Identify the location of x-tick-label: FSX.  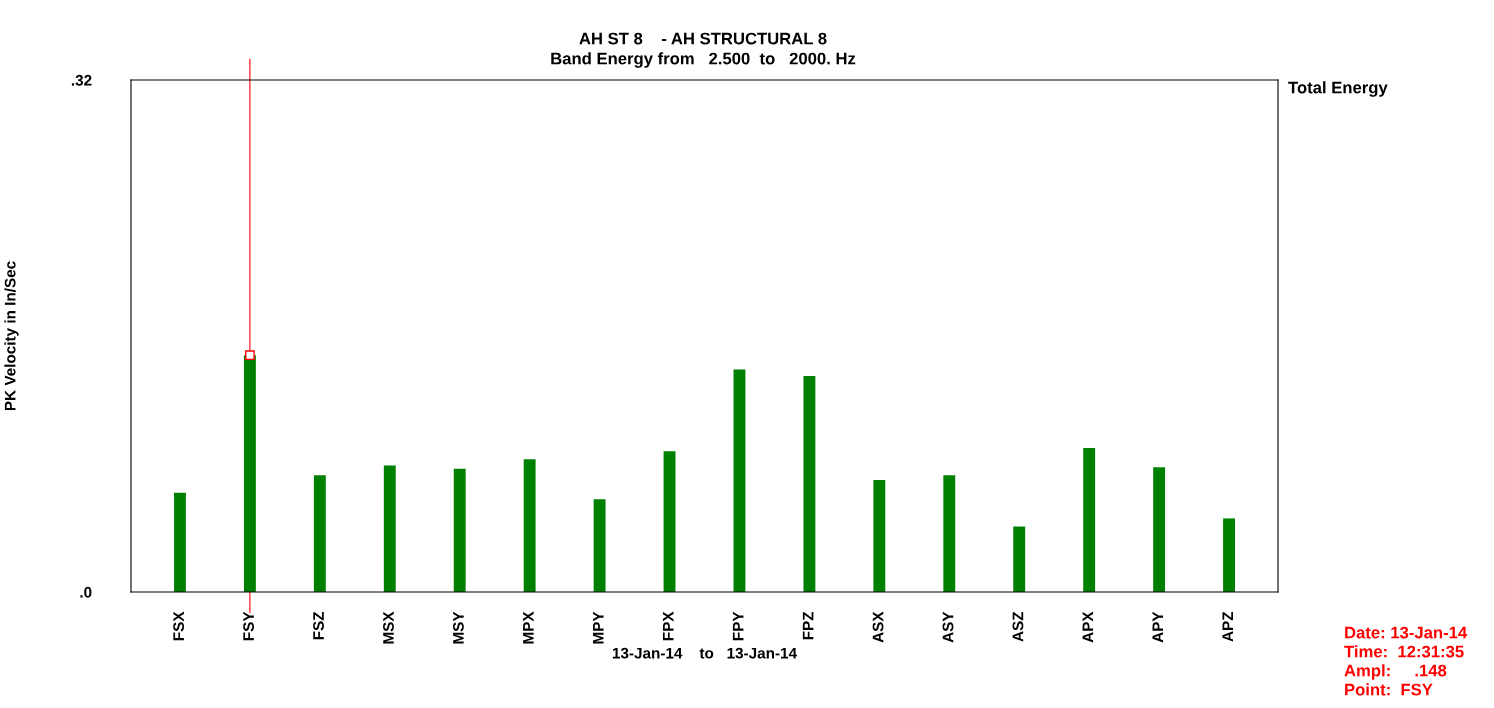
(179, 626).